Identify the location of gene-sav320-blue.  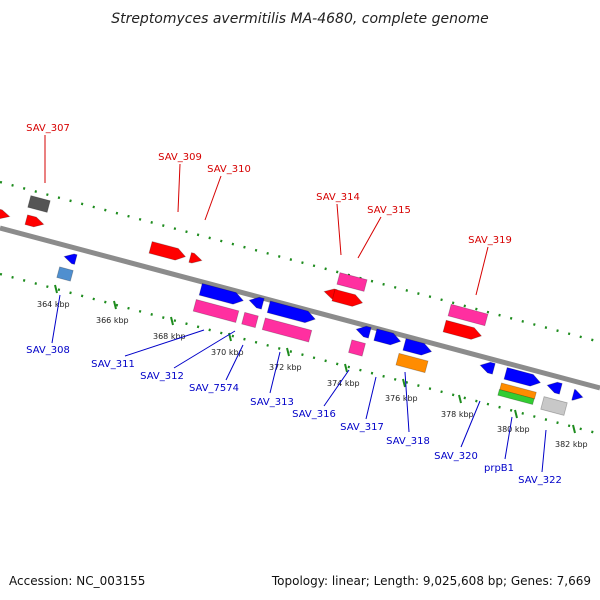
(522, 378).